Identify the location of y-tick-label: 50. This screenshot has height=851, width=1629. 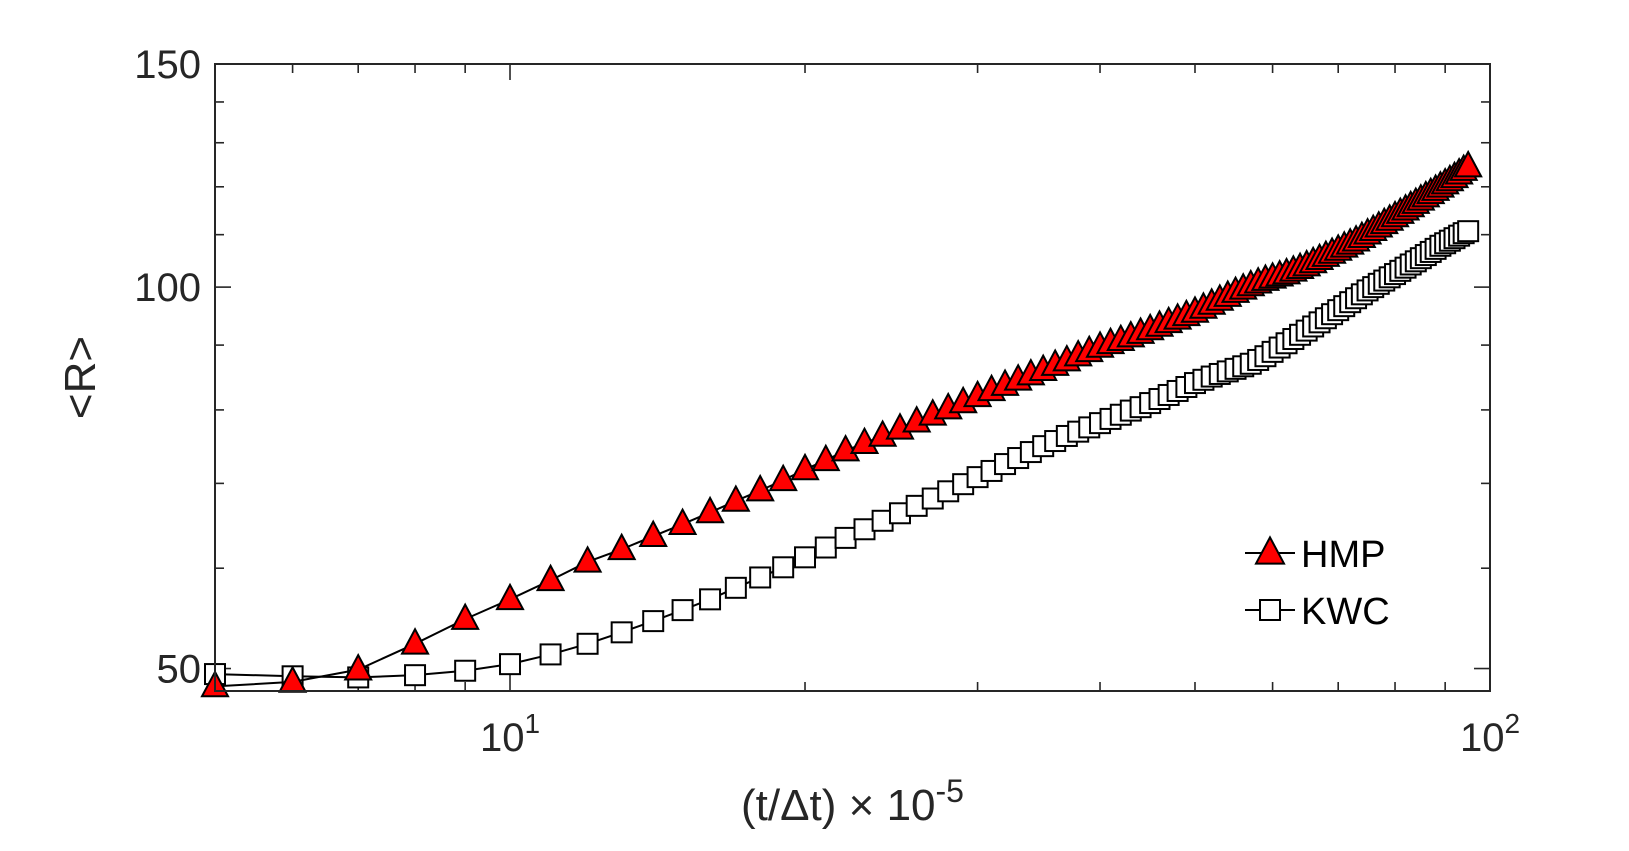
(179, 670).